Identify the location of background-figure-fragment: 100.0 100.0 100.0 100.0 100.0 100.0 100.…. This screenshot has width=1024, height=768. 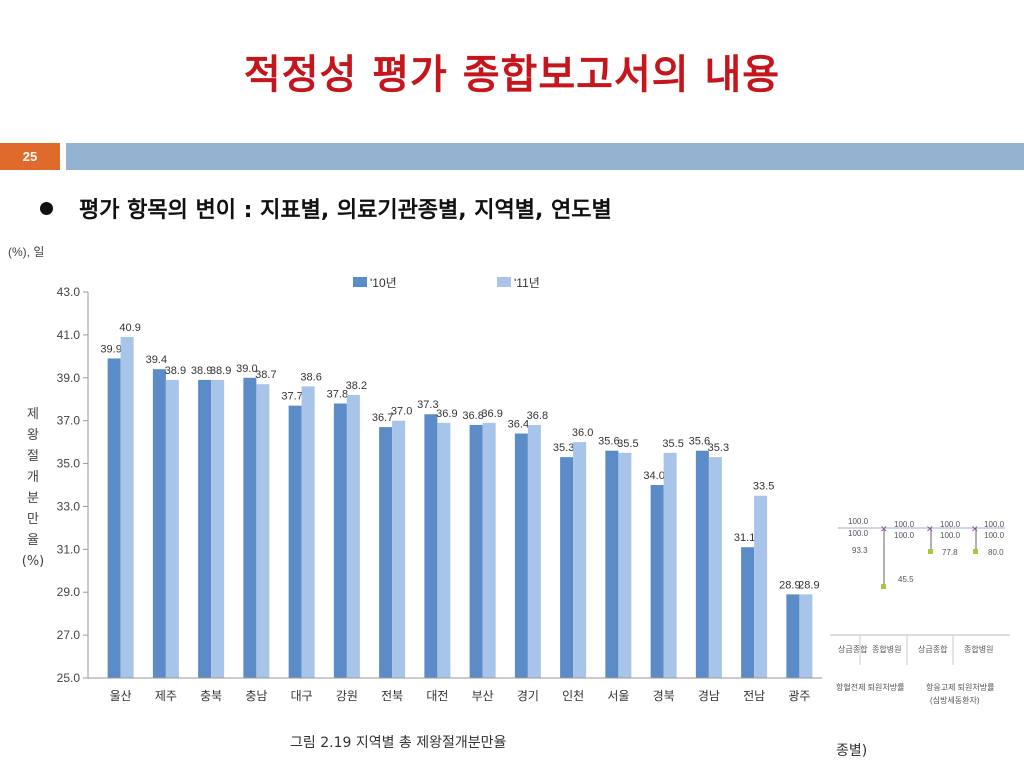
(920, 638).